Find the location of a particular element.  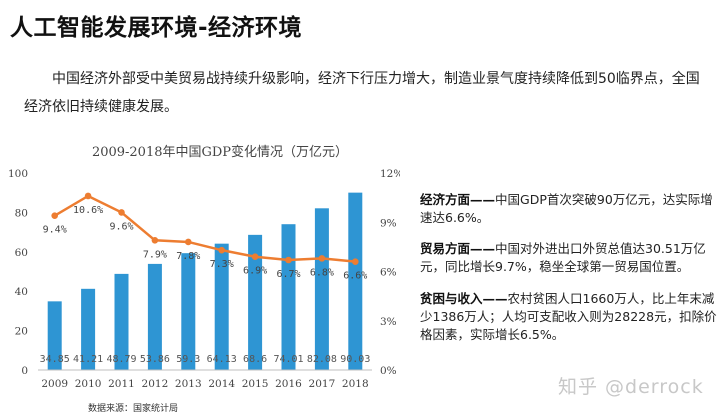

economy-text: 中国GDP首次突破90万亿元，达实际增速达6.6%。 is located at coordinates (566, 208).